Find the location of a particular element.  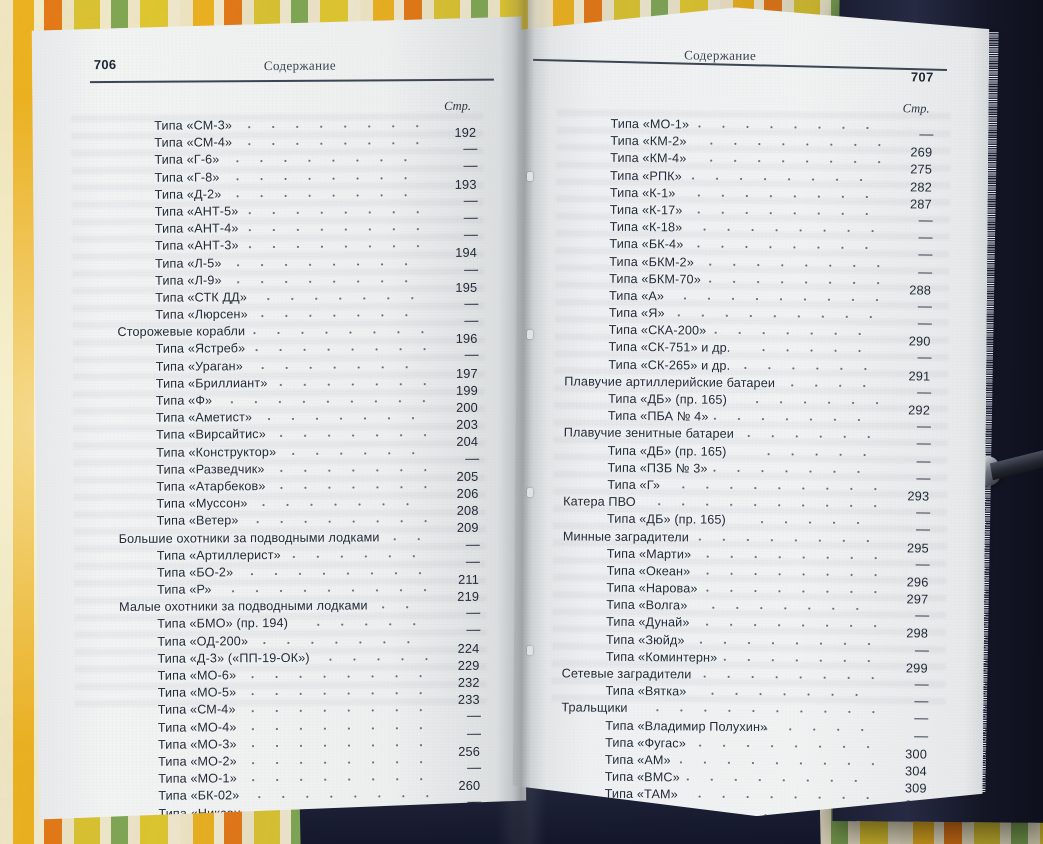

toc-entry-label: Типа «А» is located at coordinates (636, 296).